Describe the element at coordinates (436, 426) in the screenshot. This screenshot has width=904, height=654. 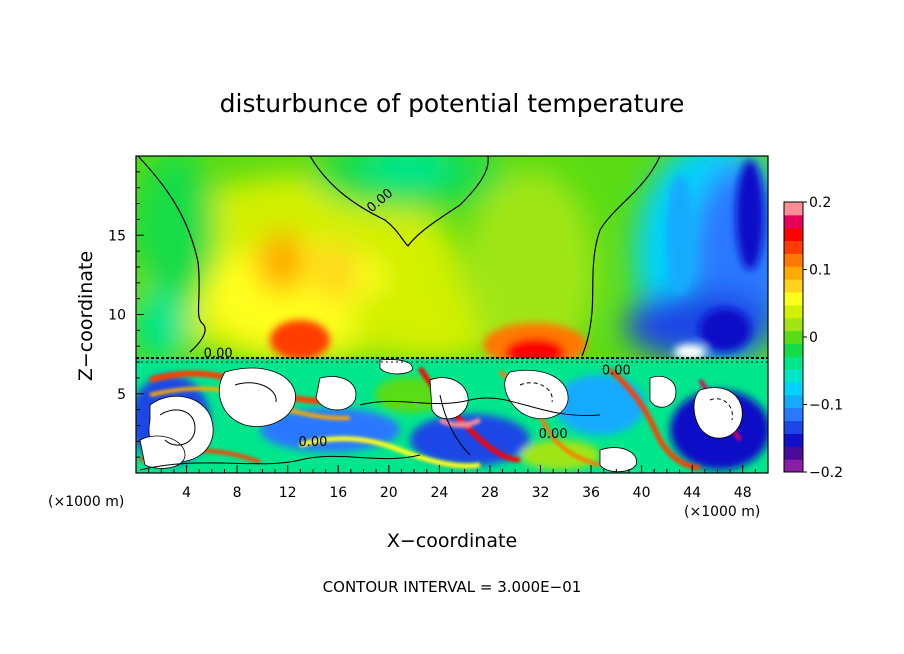
I see `contour-lines-lower` at that location.